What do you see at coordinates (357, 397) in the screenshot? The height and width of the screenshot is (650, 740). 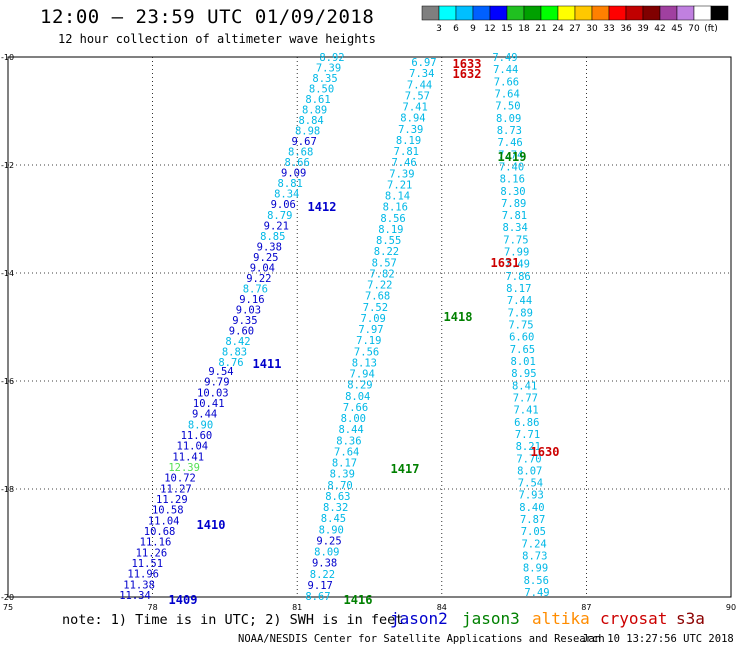 I see `wave-height-value: 8.04` at bounding box center [357, 397].